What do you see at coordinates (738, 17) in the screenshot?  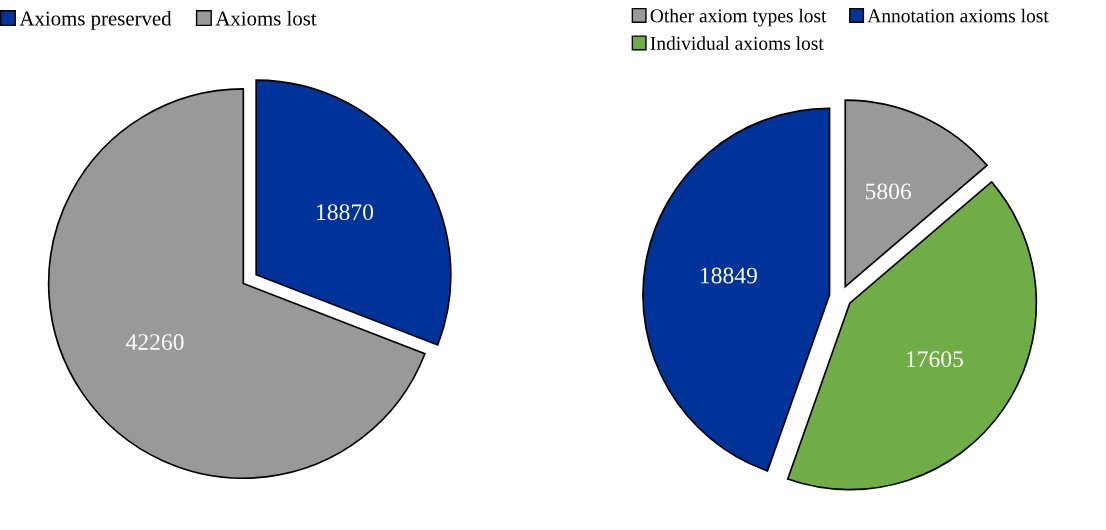 I see `legend-label: Other axiom types lost` at bounding box center [738, 17].